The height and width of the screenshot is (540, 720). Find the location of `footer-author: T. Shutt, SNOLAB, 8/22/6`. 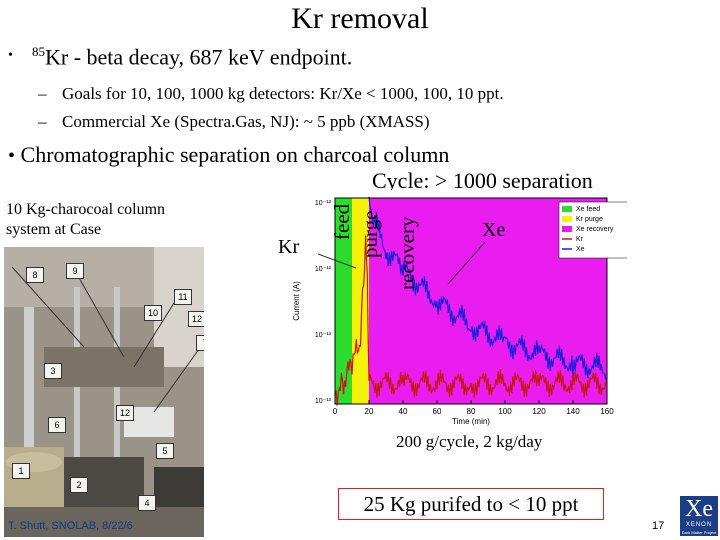

footer-author: T. Shutt, SNOLAB, 8/22/6 is located at coordinates (70, 526).